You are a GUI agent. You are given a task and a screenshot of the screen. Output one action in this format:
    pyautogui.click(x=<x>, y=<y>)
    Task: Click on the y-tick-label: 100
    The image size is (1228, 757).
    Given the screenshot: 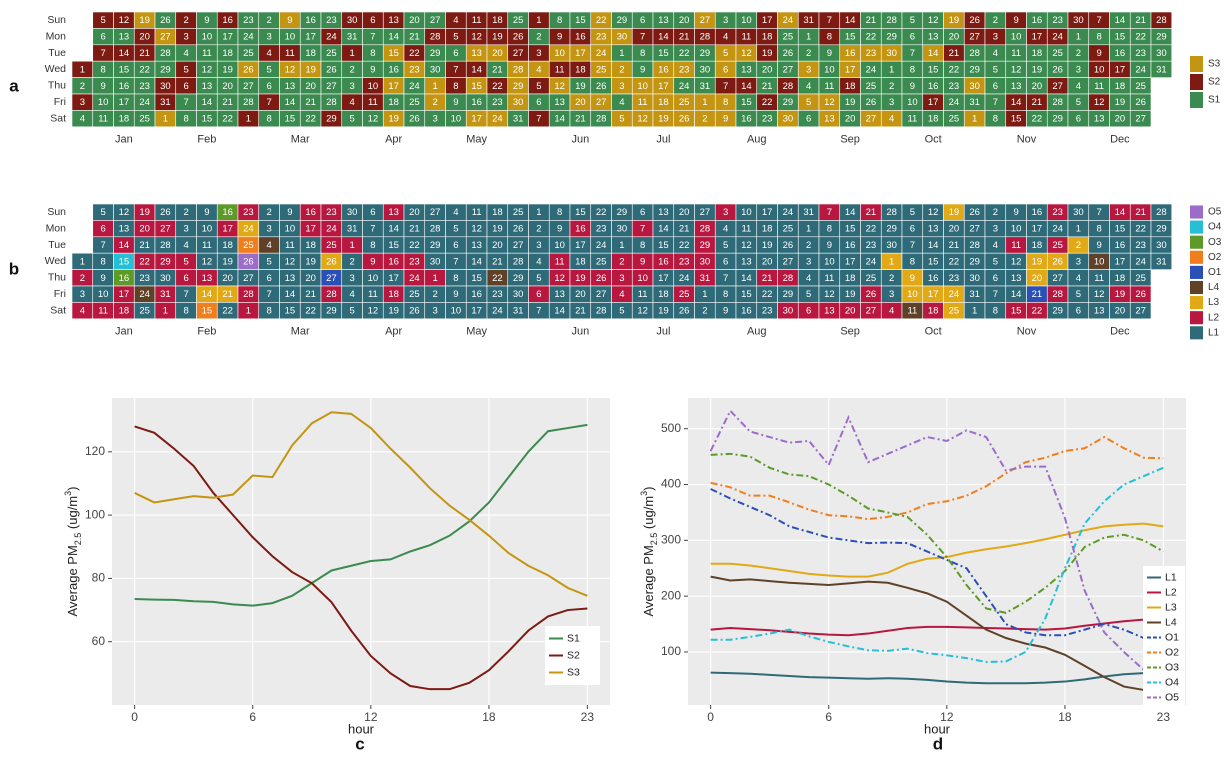 What is the action you would take?
    pyautogui.click(x=671, y=651)
    